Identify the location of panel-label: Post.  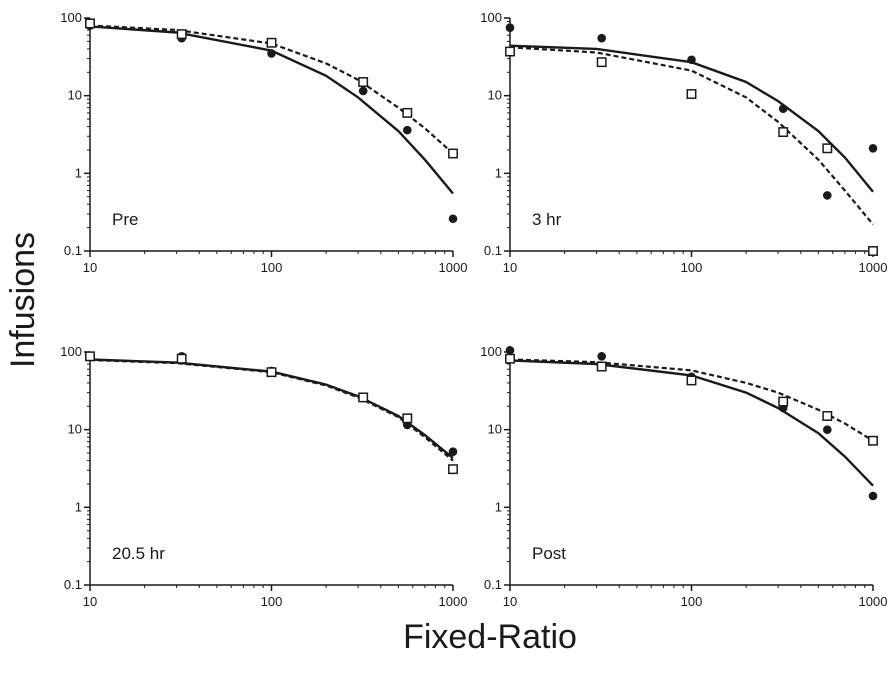
(549, 553).